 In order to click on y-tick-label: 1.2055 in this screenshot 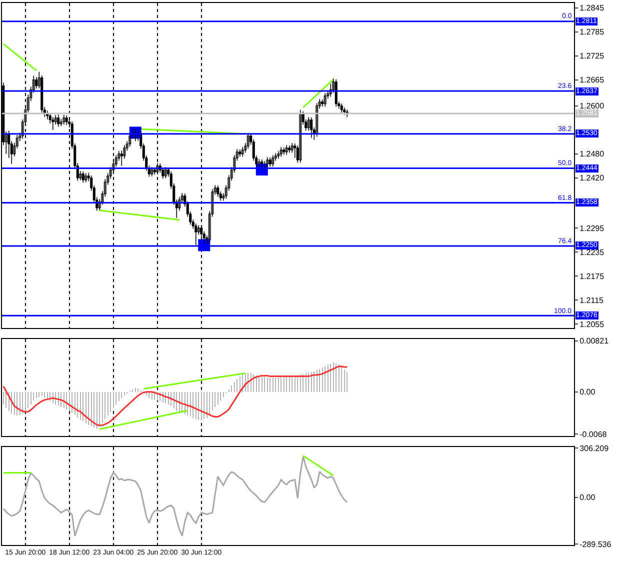, I will do `click(592, 324)`.